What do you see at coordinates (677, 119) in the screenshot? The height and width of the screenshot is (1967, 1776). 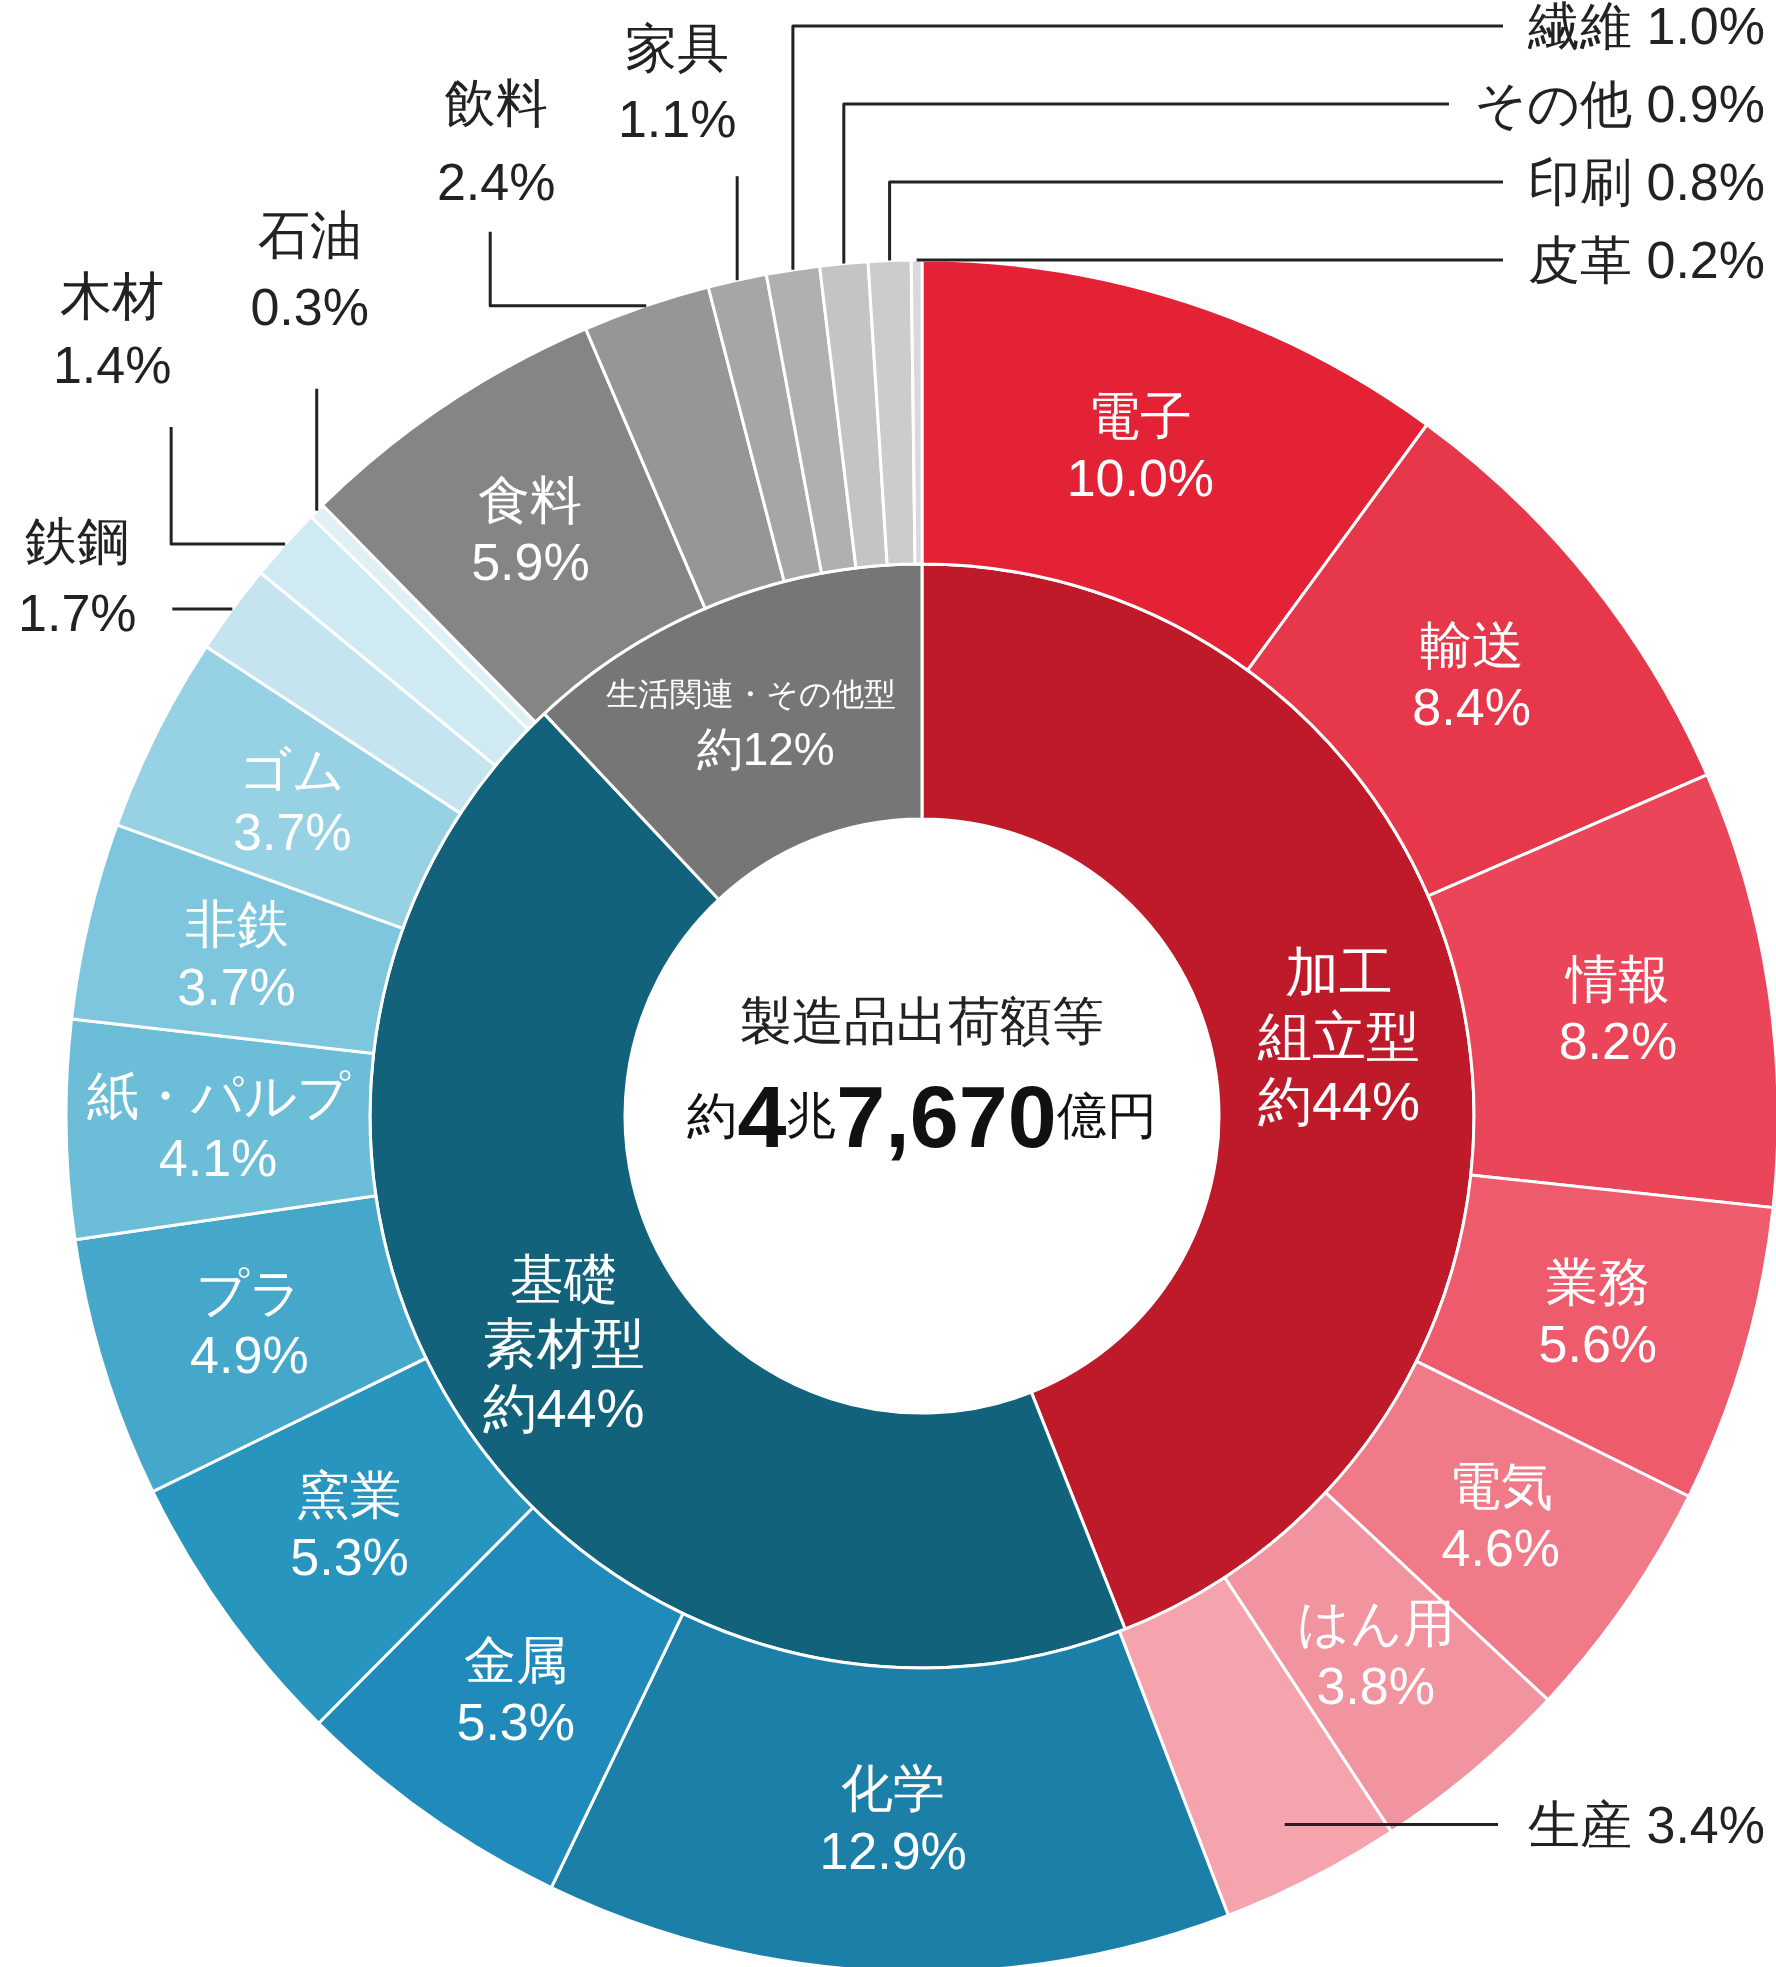 I see `label: 1.1%` at bounding box center [677, 119].